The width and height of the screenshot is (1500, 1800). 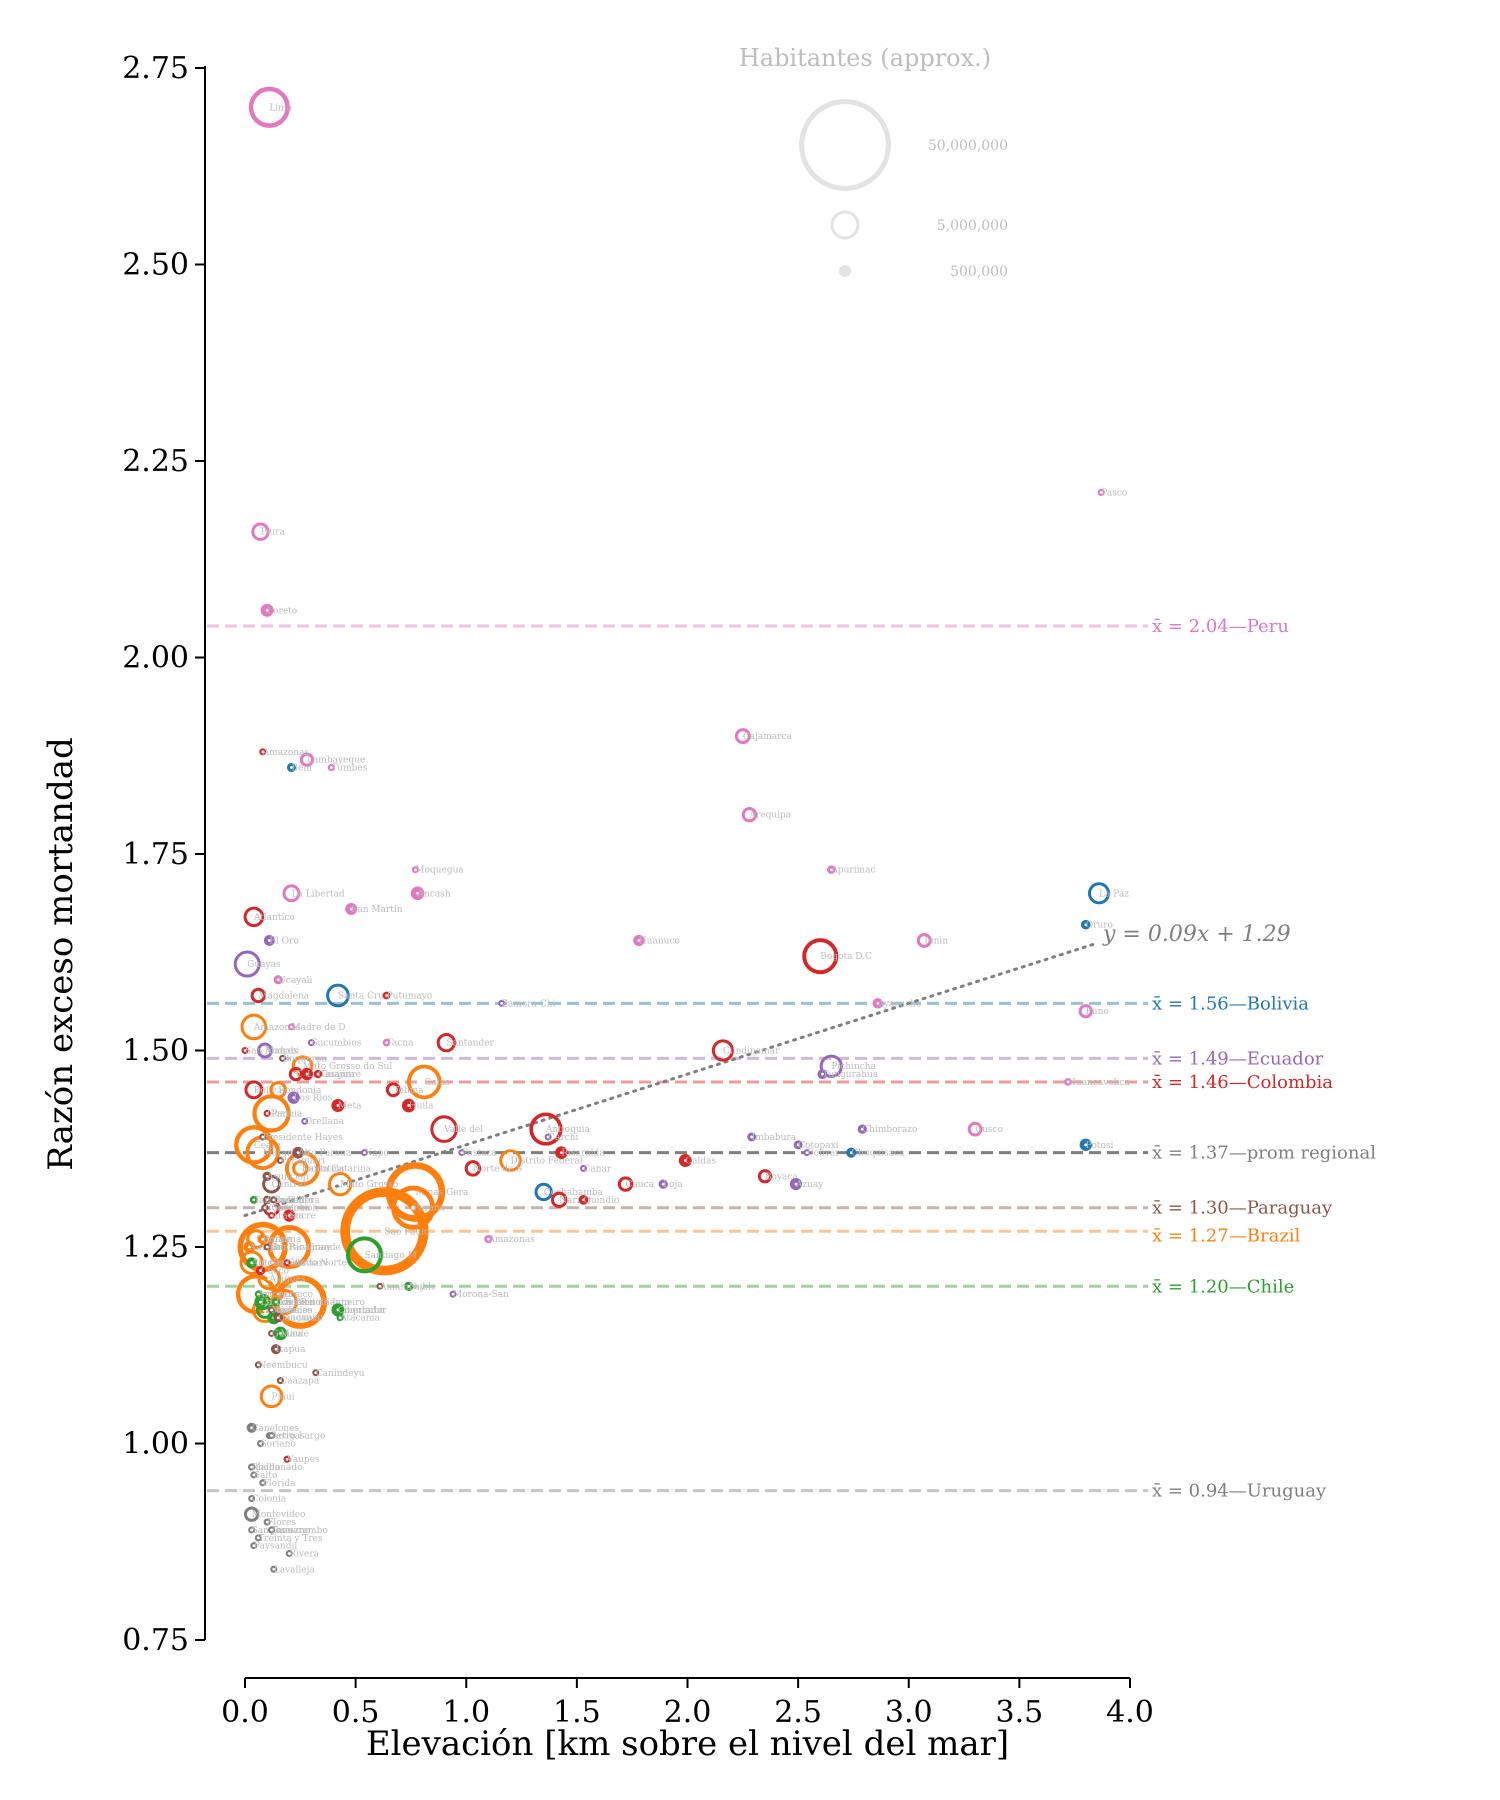 I want to click on data-point: Durazno, so click(x=289, y=1531).